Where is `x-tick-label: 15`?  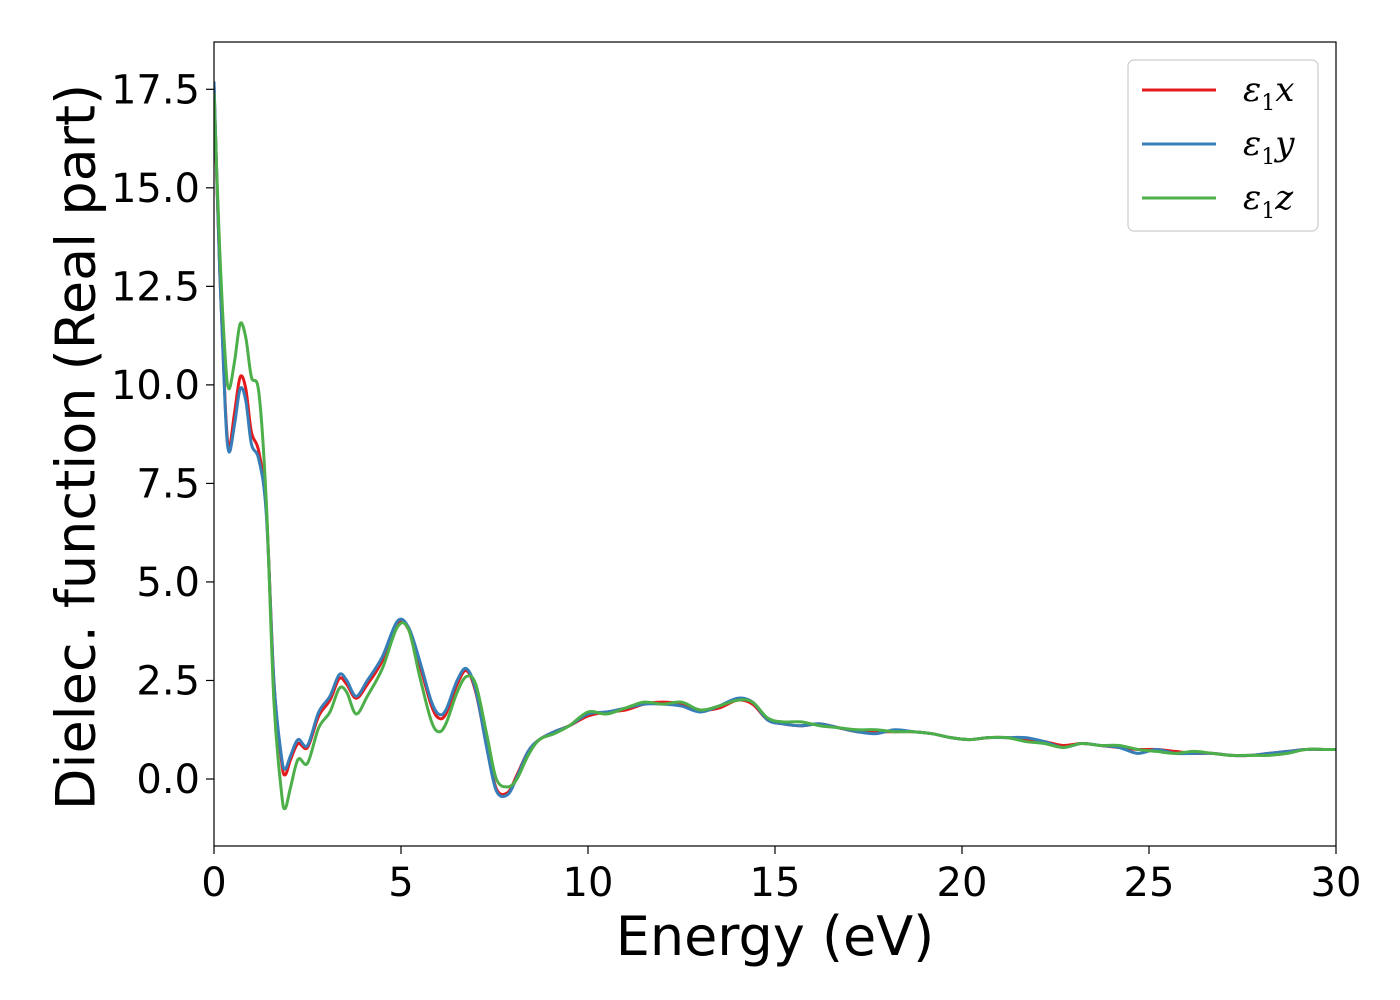
x-tick-label: 15 is located at coordinates (775, 883).